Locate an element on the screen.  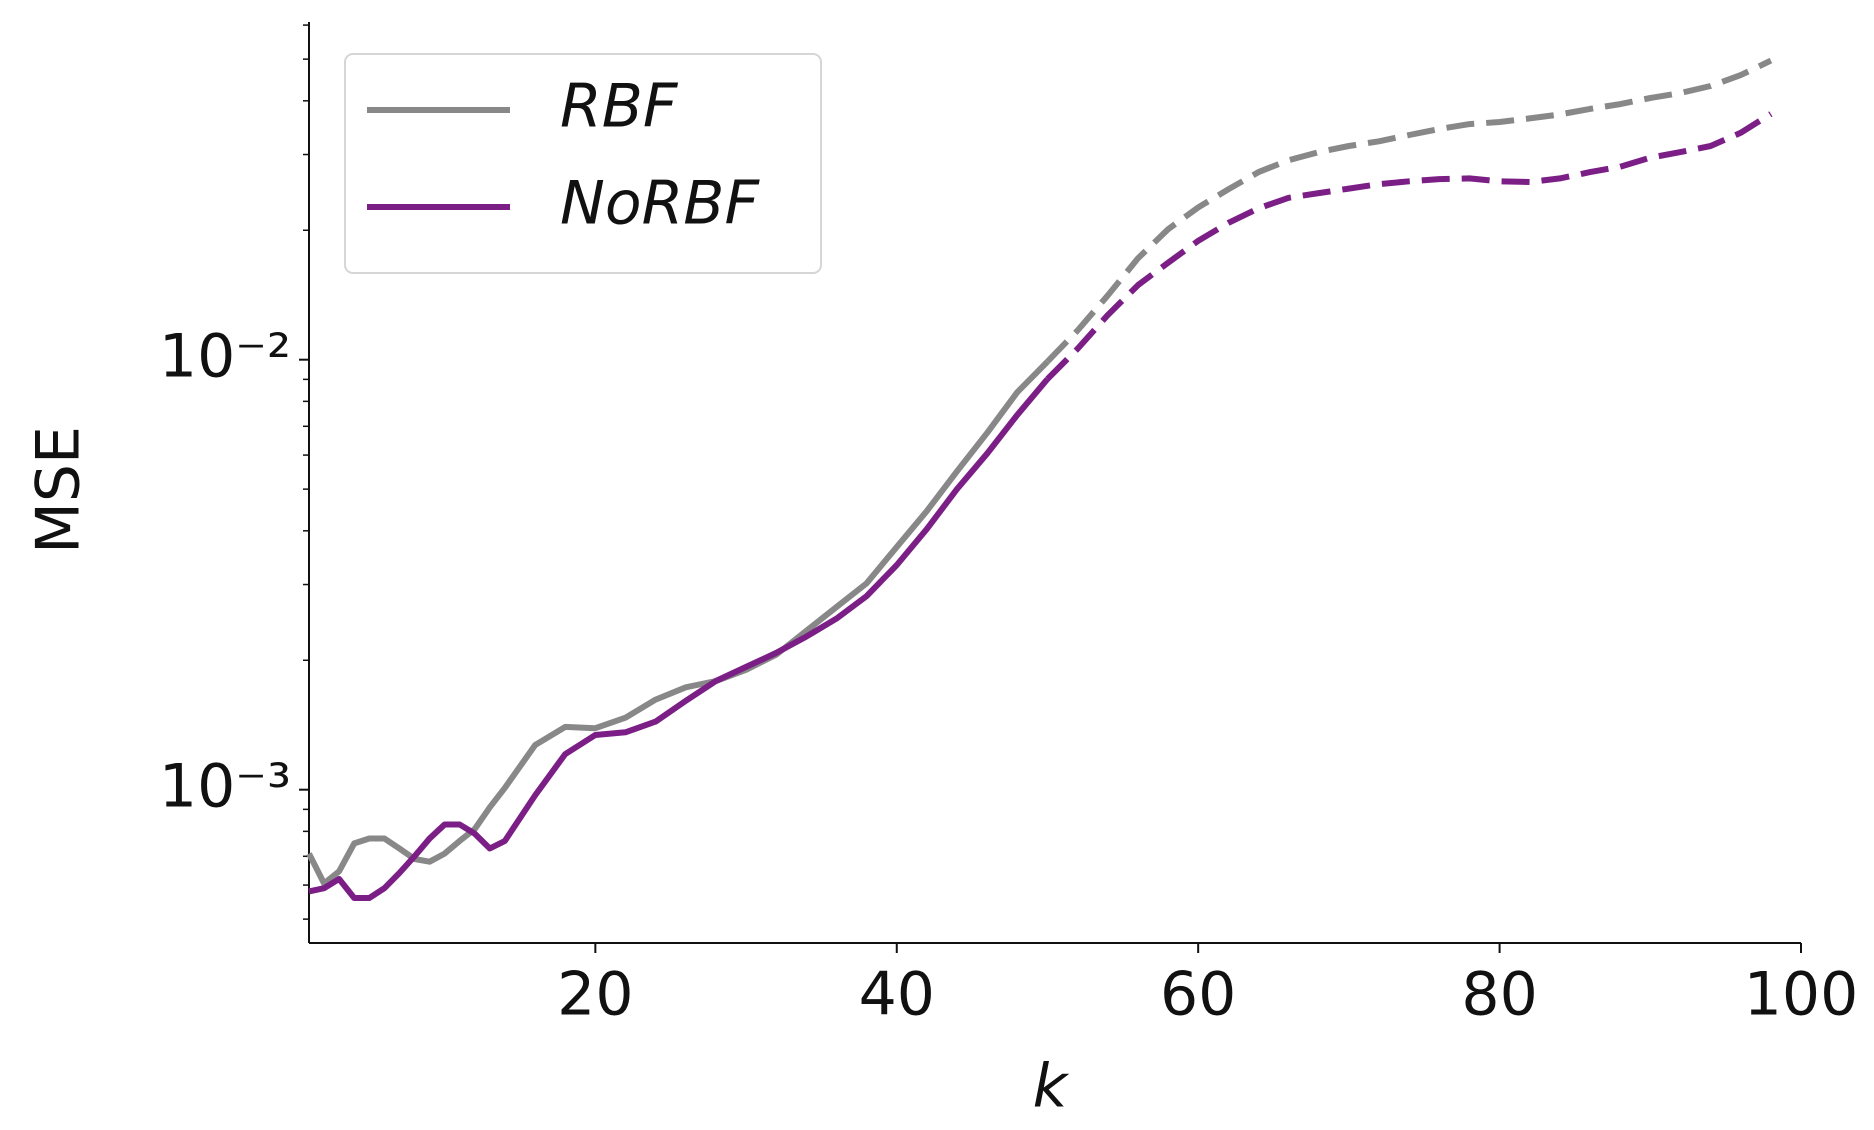
y-axis-label: MSE is located at coordinates (59, 490).